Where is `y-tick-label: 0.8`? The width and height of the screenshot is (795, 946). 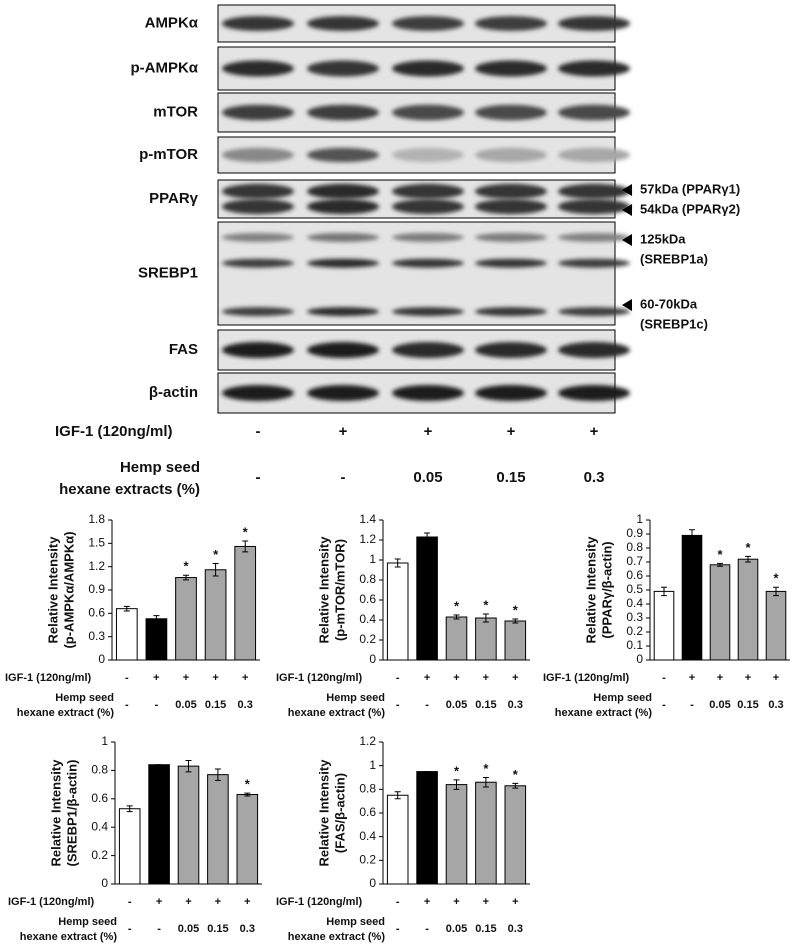 y-tick-label: 0.8 is located at coordinates (367, 579).